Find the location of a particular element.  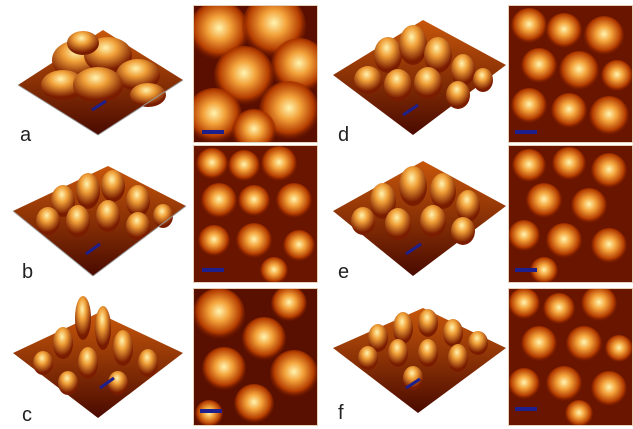

afm-2d-image-e is located at coordinates (570, 214).